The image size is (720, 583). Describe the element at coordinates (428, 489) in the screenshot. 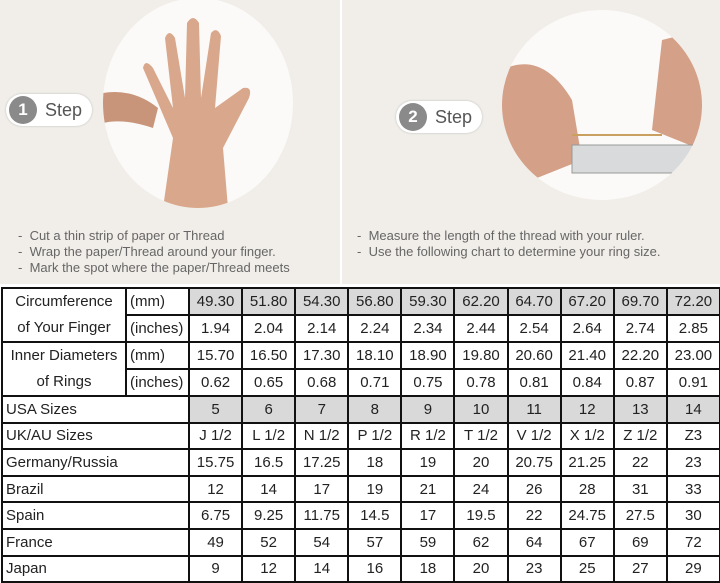

I see `table-cell: 21` at that location.